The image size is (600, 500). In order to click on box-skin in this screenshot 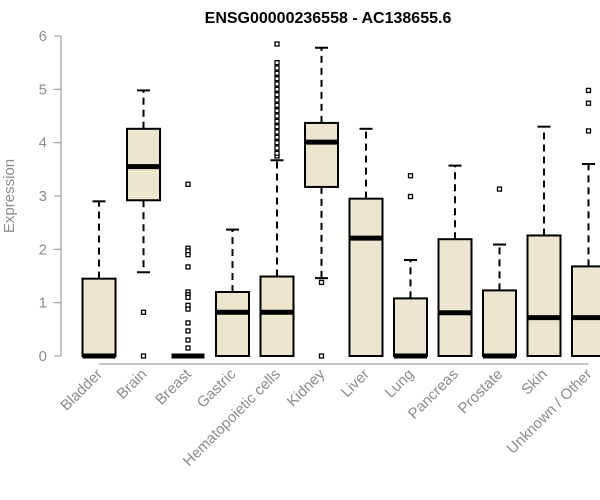, I will do `click(544, 241)`.